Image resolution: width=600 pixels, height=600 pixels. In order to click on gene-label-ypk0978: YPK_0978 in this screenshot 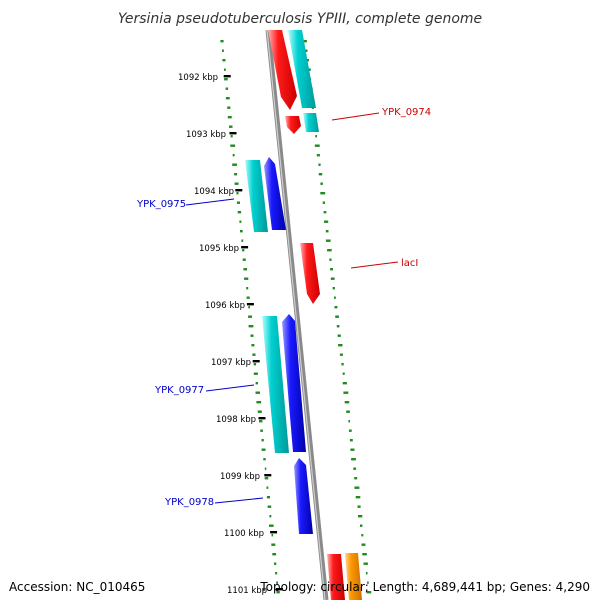, I will do `click(189, 502)`.